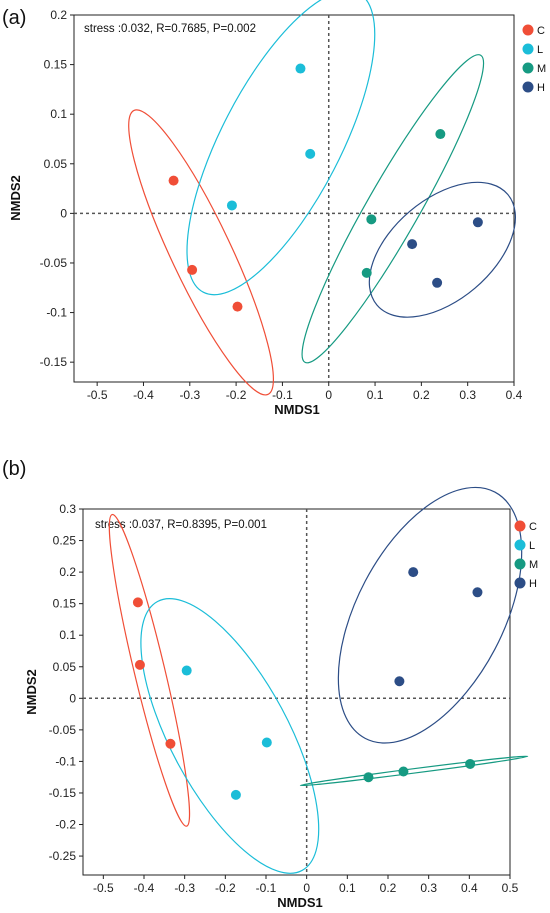 The image size is (550, 913). I want to click on x-tick-label: -0.1, so click(266, 888).